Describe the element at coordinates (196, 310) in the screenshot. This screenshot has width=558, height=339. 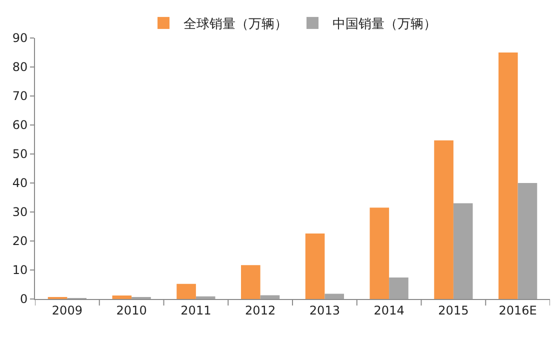
I see `x-tick-label: 2011` at that location.